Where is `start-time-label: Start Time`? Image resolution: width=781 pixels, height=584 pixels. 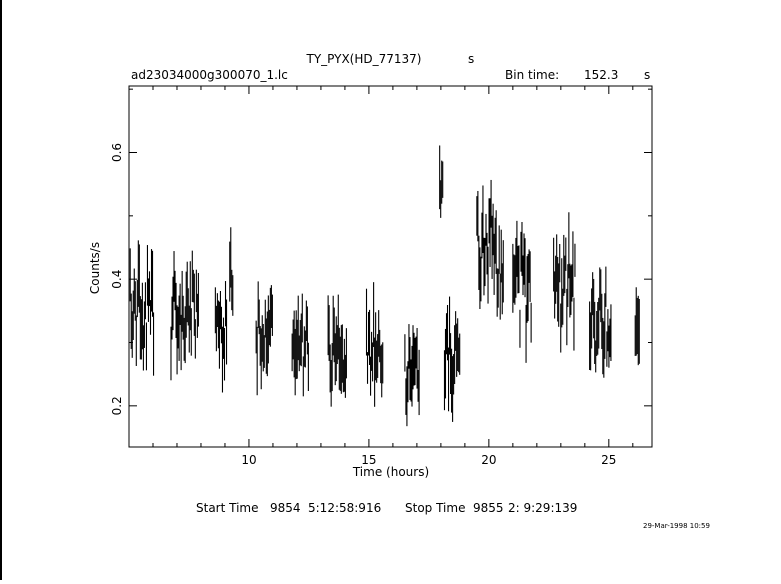
start-time-label: Start Time is located at coordinates (227, 508).